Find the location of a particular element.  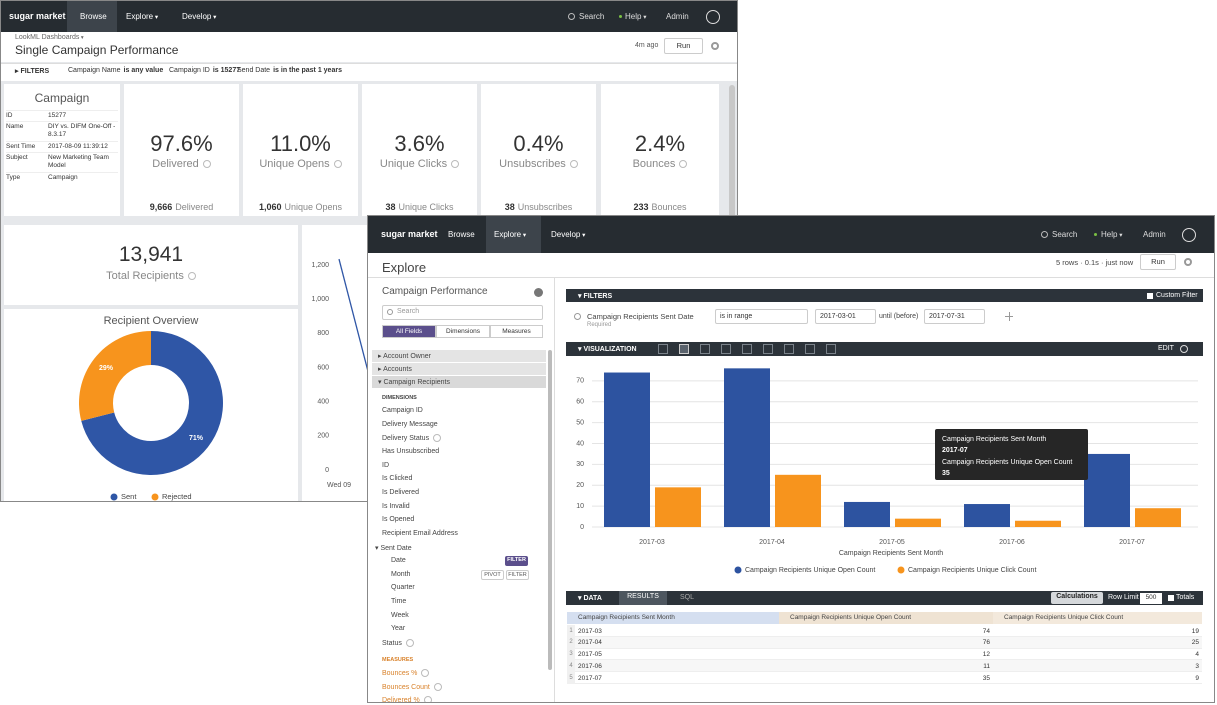

field-tab: All Fields is located at coordinates (409, 331).